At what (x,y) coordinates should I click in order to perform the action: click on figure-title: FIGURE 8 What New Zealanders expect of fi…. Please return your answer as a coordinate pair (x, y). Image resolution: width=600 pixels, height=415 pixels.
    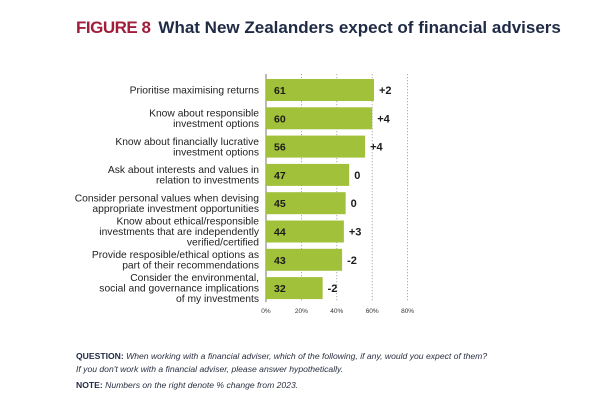
    Looking at the image, I should click on (318, 28).